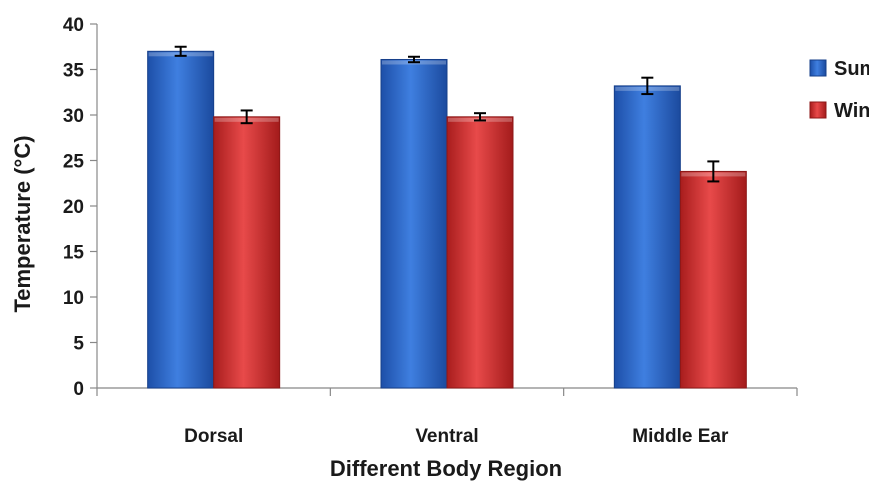  What do you see at coordinates (446, 436) in the screenshot?
I see `x-tick-label: Ventral` at bounding box center [446, 436].